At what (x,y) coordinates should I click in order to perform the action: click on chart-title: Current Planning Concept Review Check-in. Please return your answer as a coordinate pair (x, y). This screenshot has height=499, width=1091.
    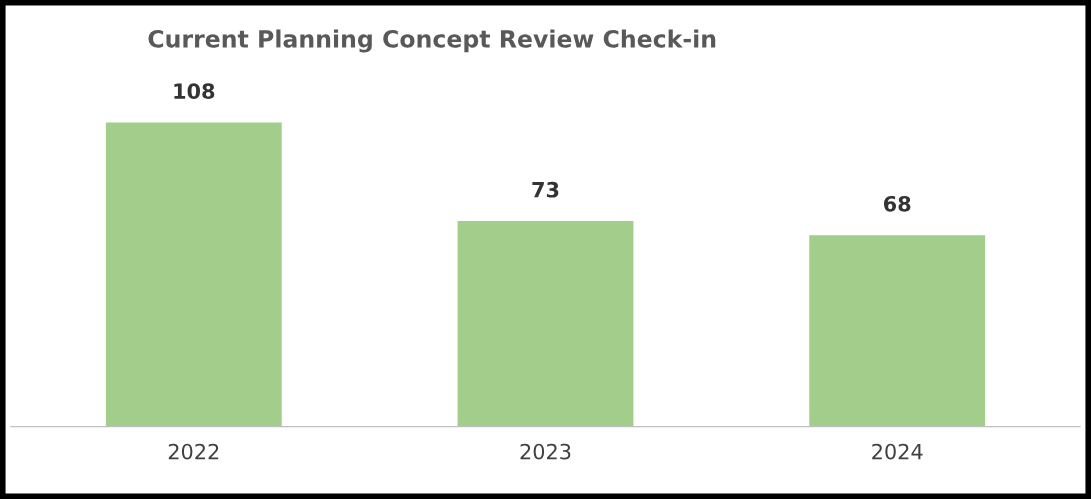
    Looking at the image, I should click on (432, 41).